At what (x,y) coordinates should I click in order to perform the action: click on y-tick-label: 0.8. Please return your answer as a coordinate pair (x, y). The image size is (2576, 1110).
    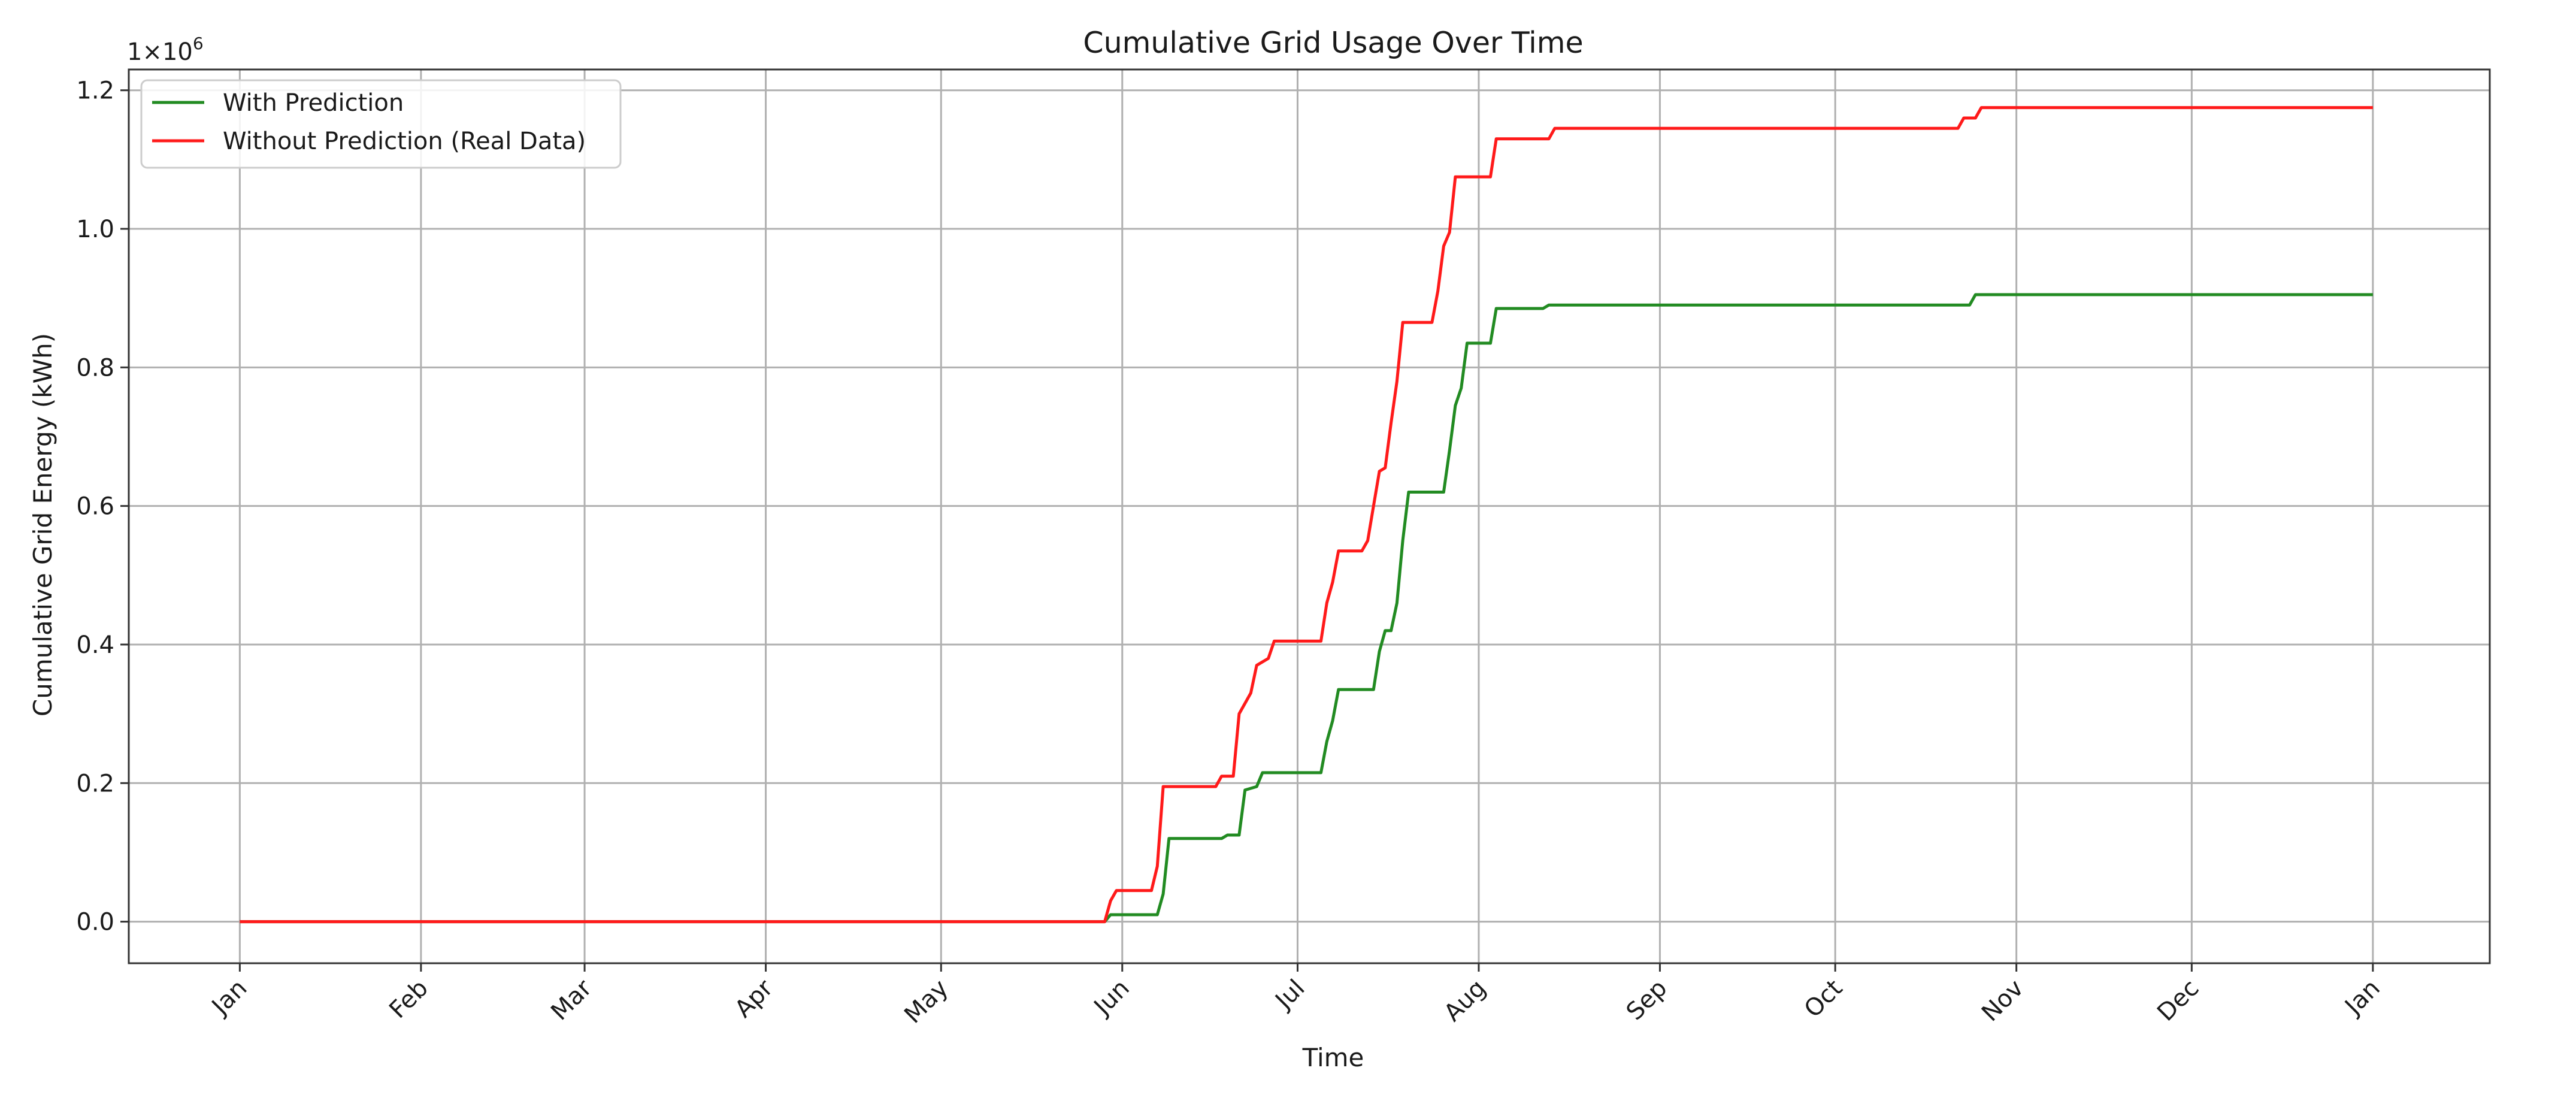
    Looking at the image, I should click on (95, 368).